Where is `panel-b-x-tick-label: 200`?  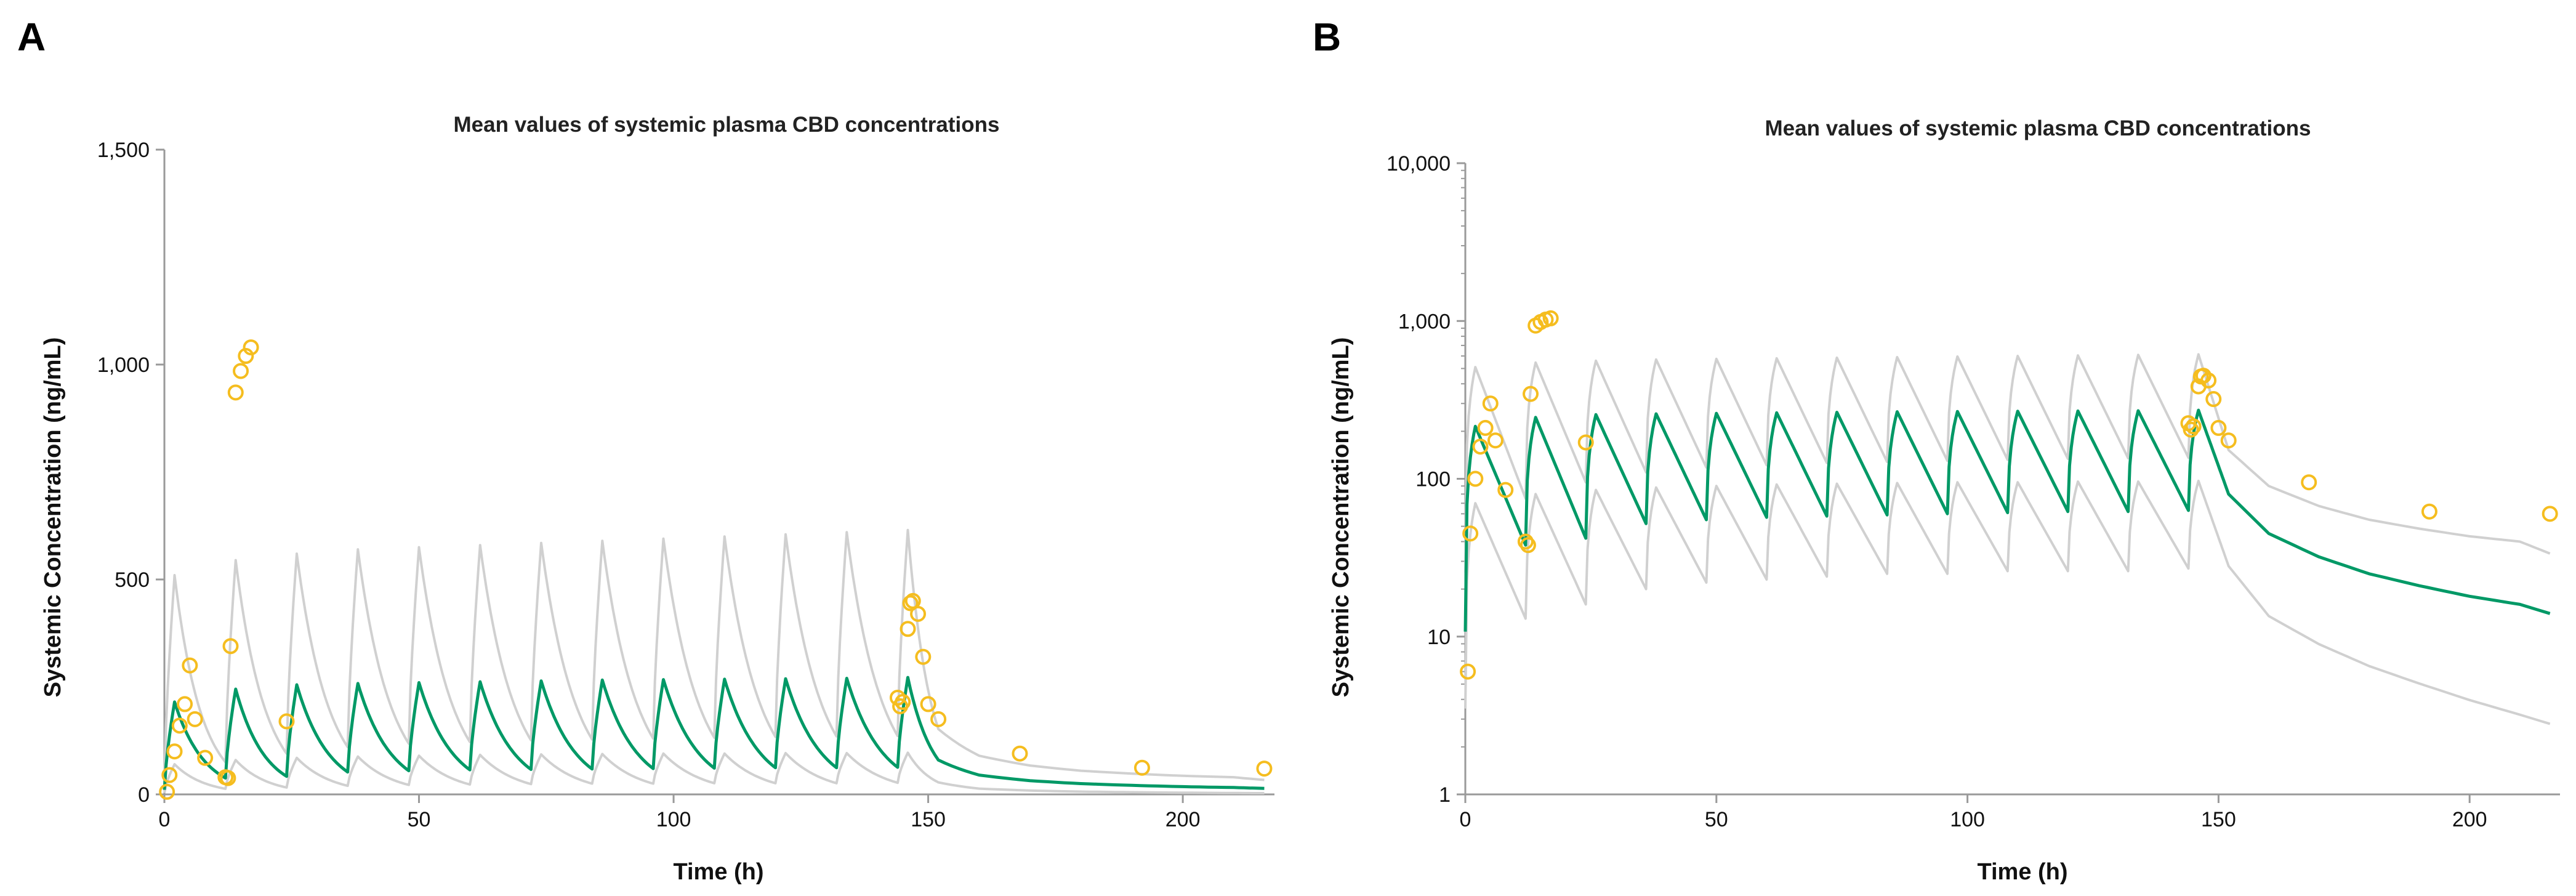 panel-b-x-tick-label: 200 is located at coordinates (2469, 820).